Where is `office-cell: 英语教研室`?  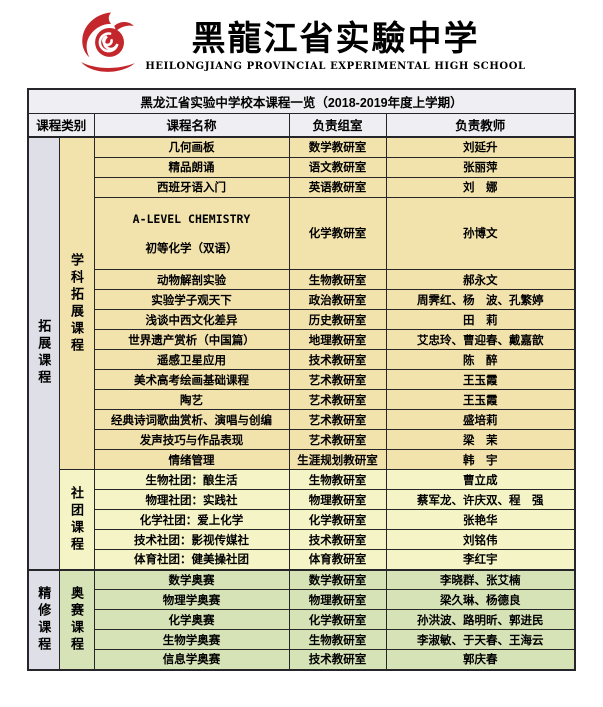 office-cell: 英语教研室 is located at coordinates (337, 187).